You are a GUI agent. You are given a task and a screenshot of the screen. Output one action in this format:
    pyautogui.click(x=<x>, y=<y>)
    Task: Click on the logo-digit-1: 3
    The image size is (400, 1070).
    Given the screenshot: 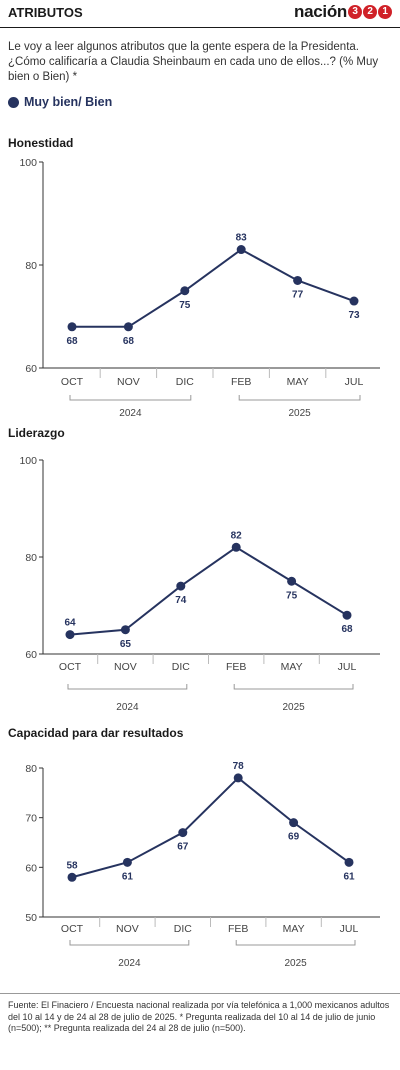 What is the action you would take?
    pyautogui.click(x=355, y=12)
    